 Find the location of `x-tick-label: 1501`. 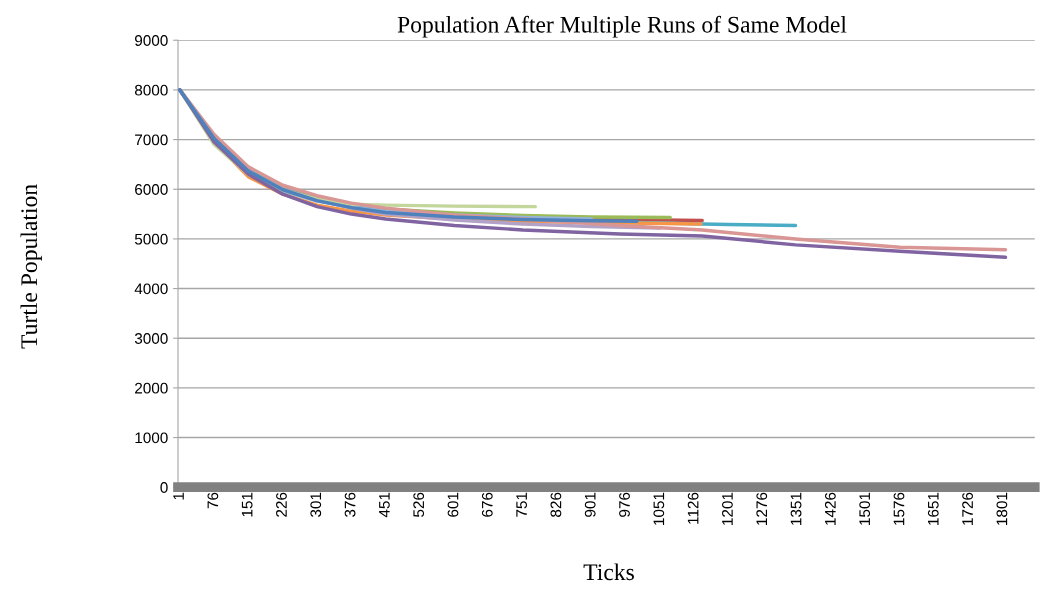

x-tick-label: 1501 is located at coordinates (865, 508).